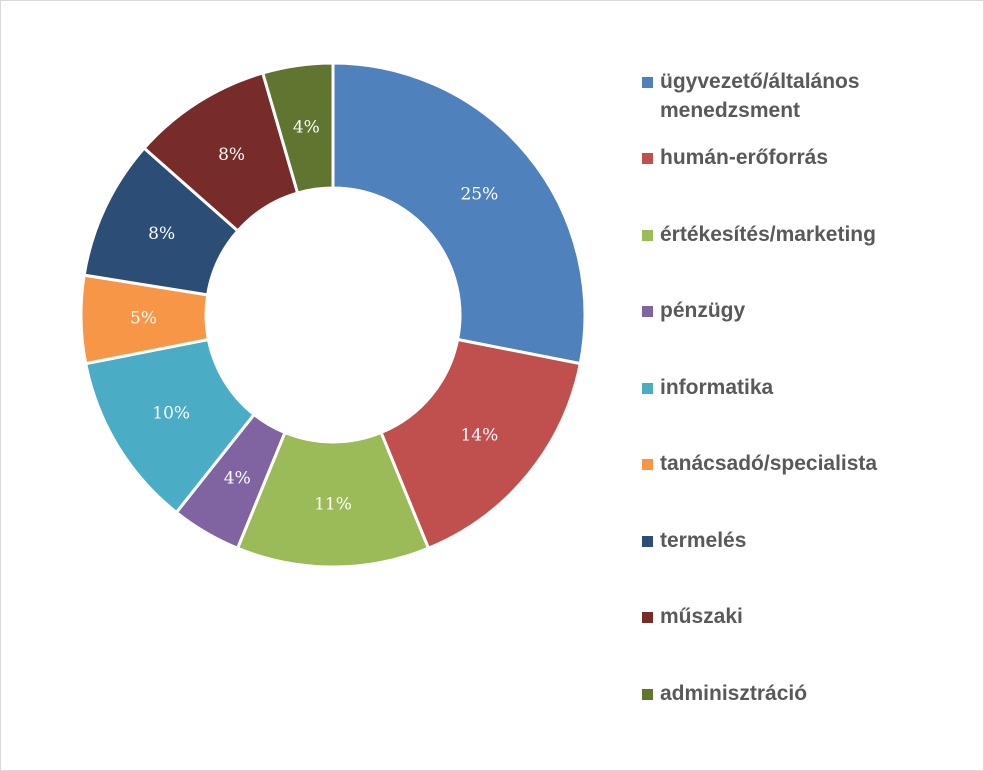 The image size is (984, 771). I want to click on legend-item: tanácsadó/specialista, so click(801, 463).